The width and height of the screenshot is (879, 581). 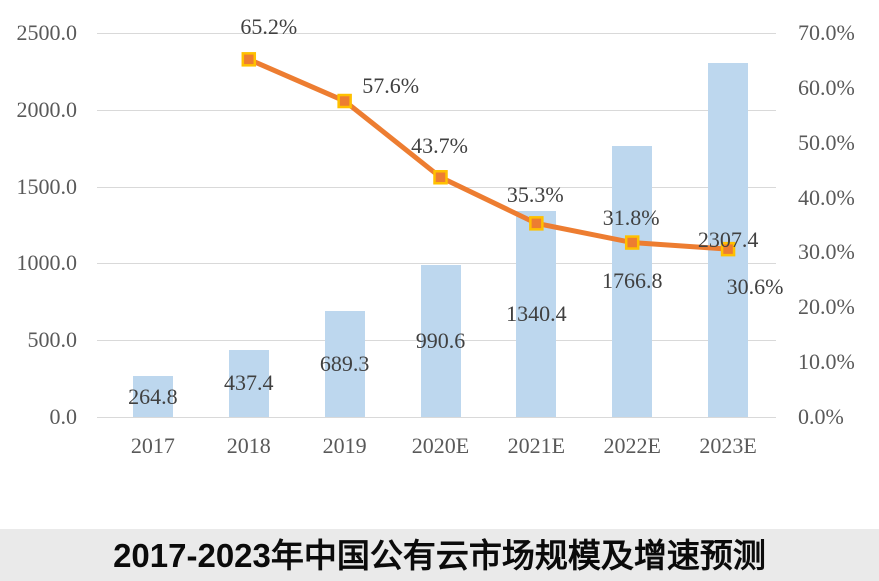 What do you see at coordinates (152, 445) in the screenshot?
I see `x-axis-label: 2017` at bounding box center [152, 445].